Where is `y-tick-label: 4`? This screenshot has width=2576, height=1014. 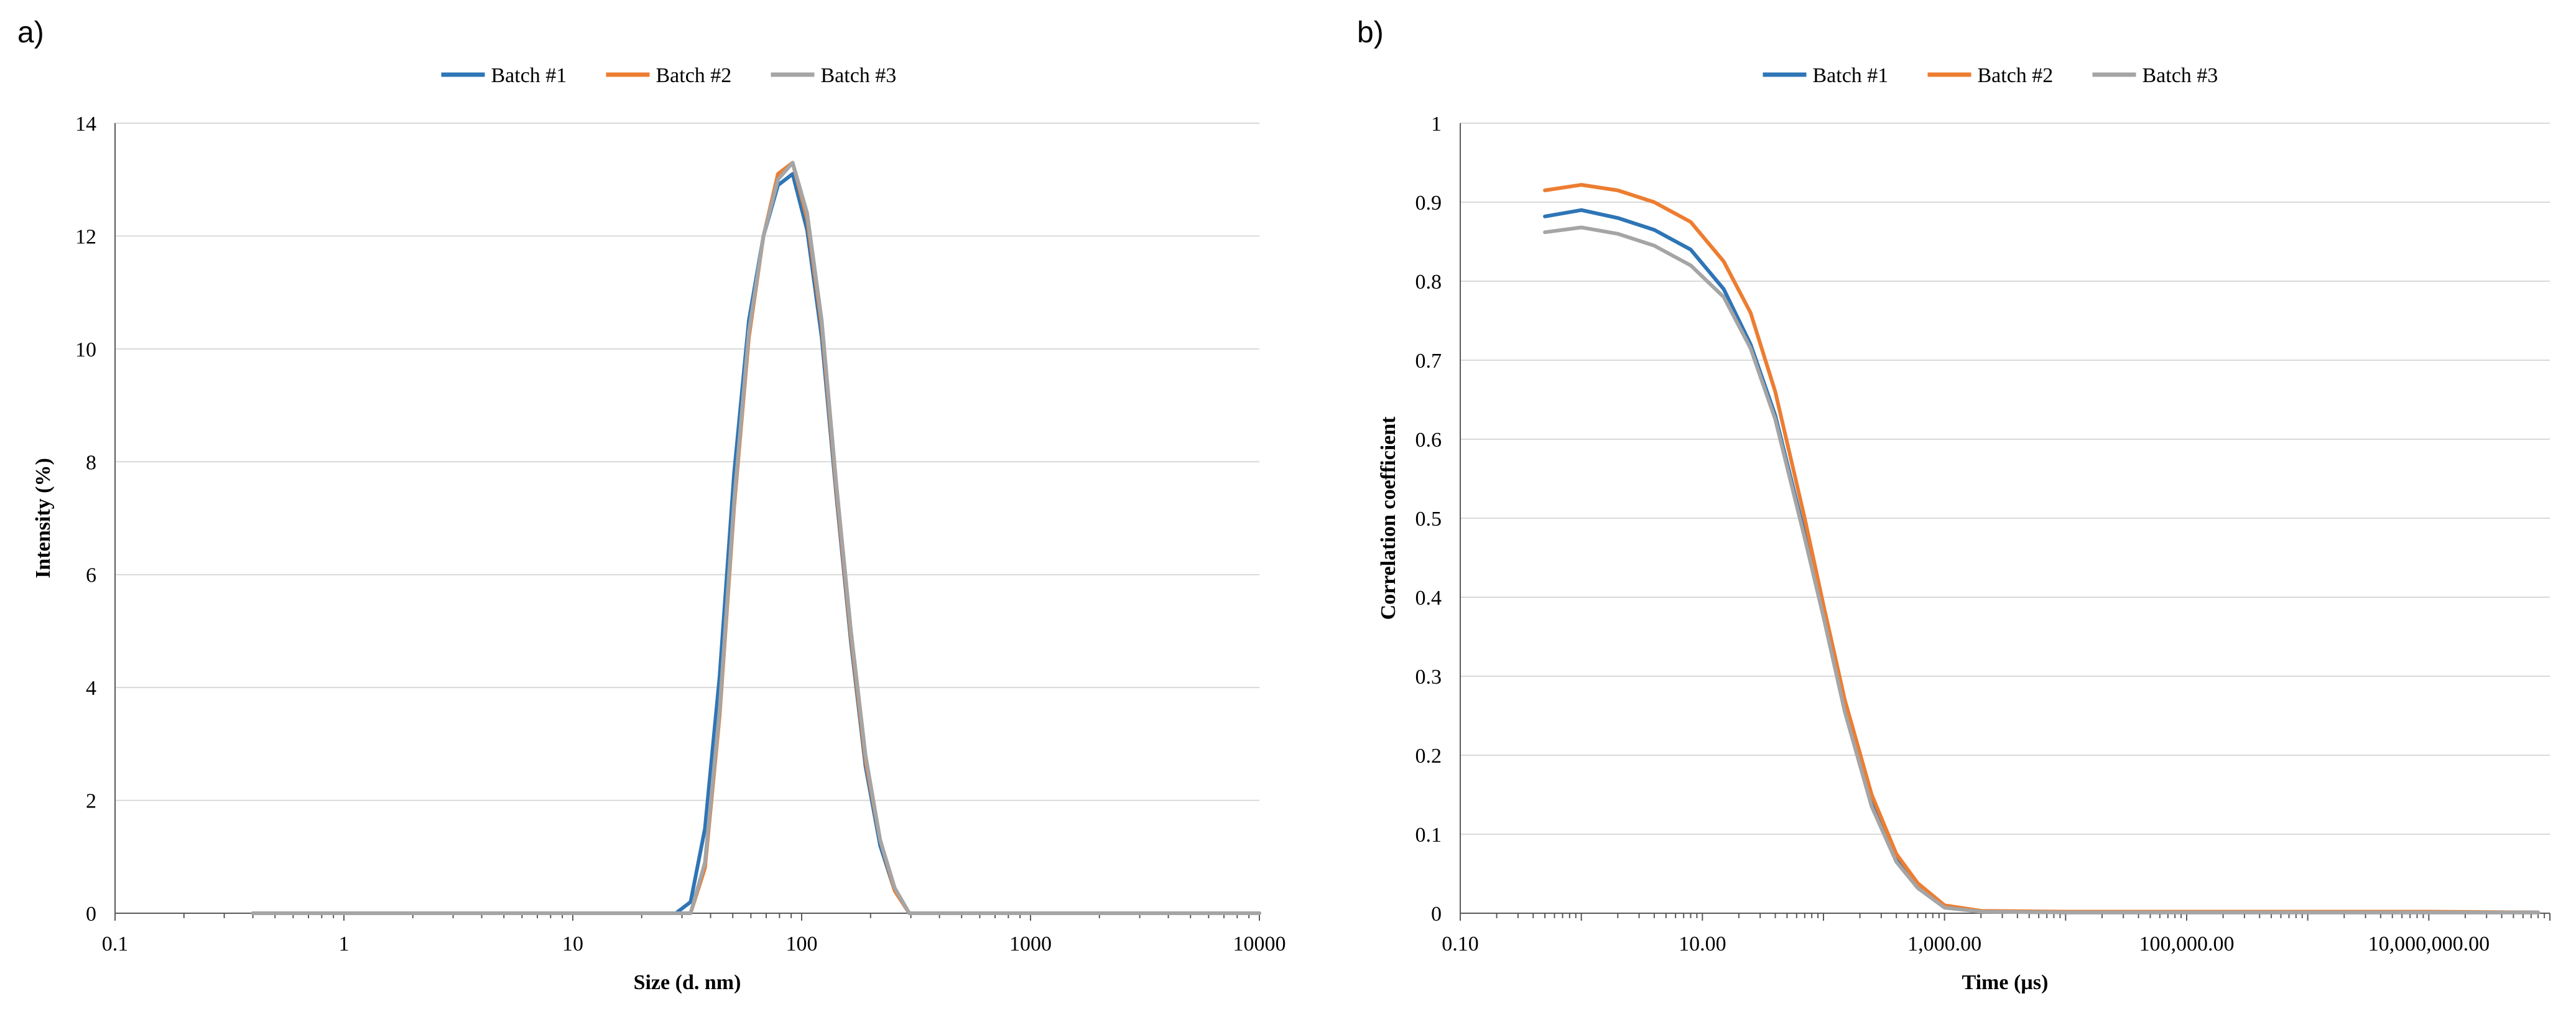 y-tick-label: 4 is located at coordinates (91, 688).